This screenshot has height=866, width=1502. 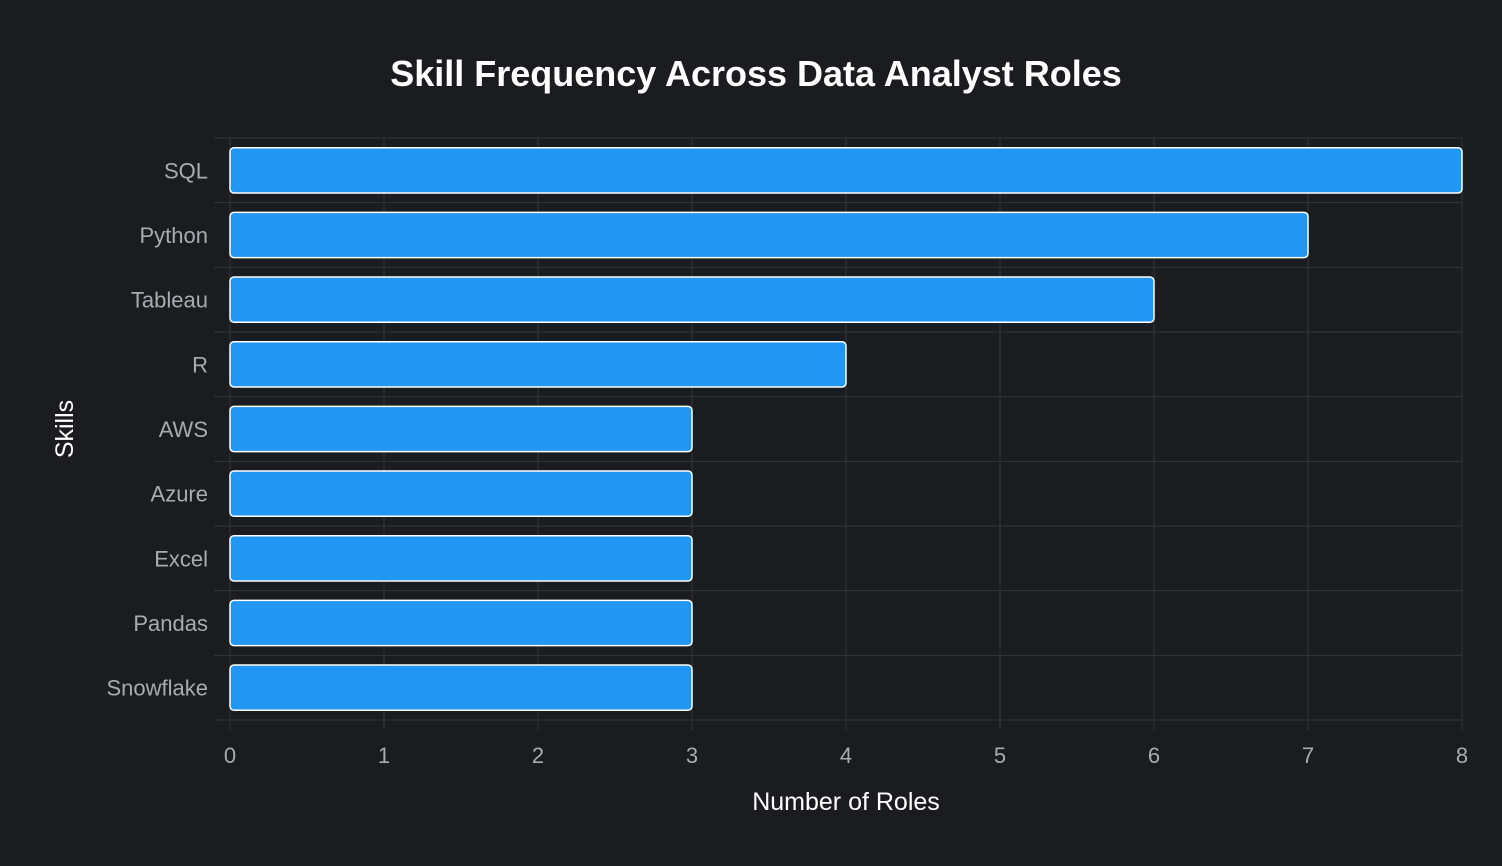 I want to click on bar-excel, so click(x=461, y=558).